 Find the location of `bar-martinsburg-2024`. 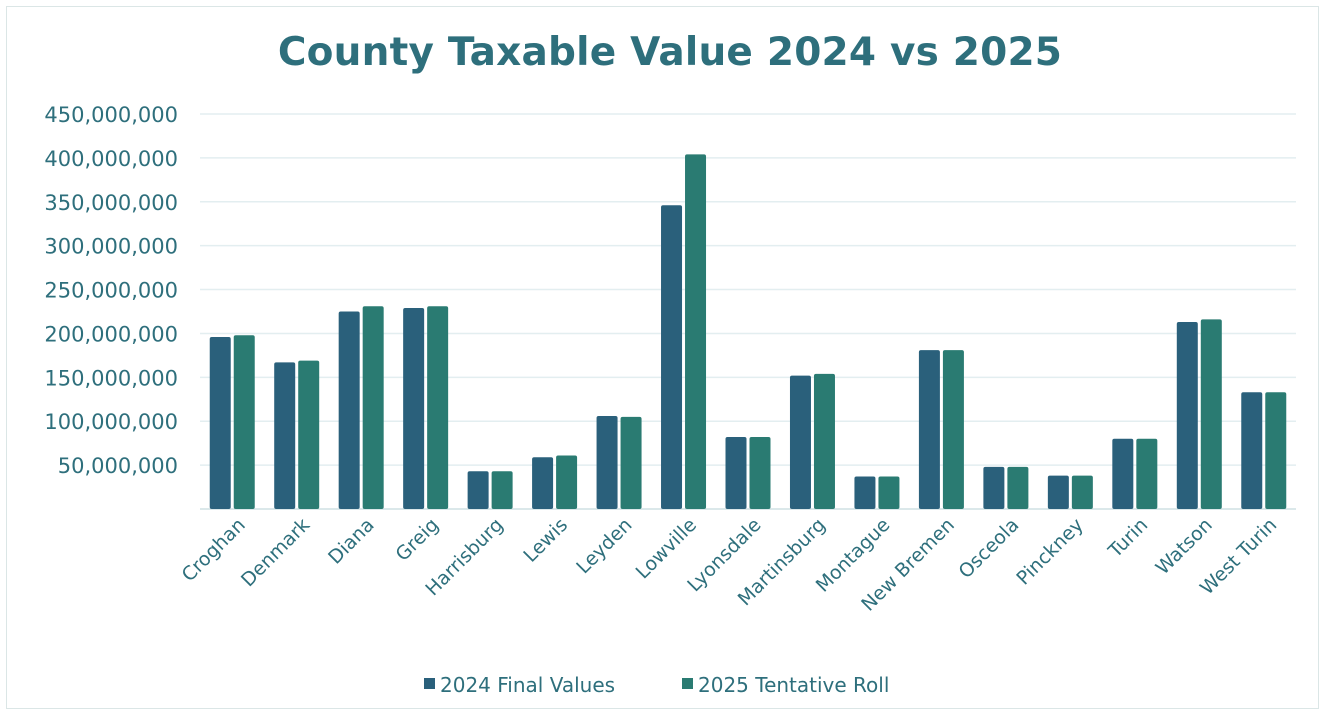

bar-martinsburg-2024 is located at coordinates (800, 442).